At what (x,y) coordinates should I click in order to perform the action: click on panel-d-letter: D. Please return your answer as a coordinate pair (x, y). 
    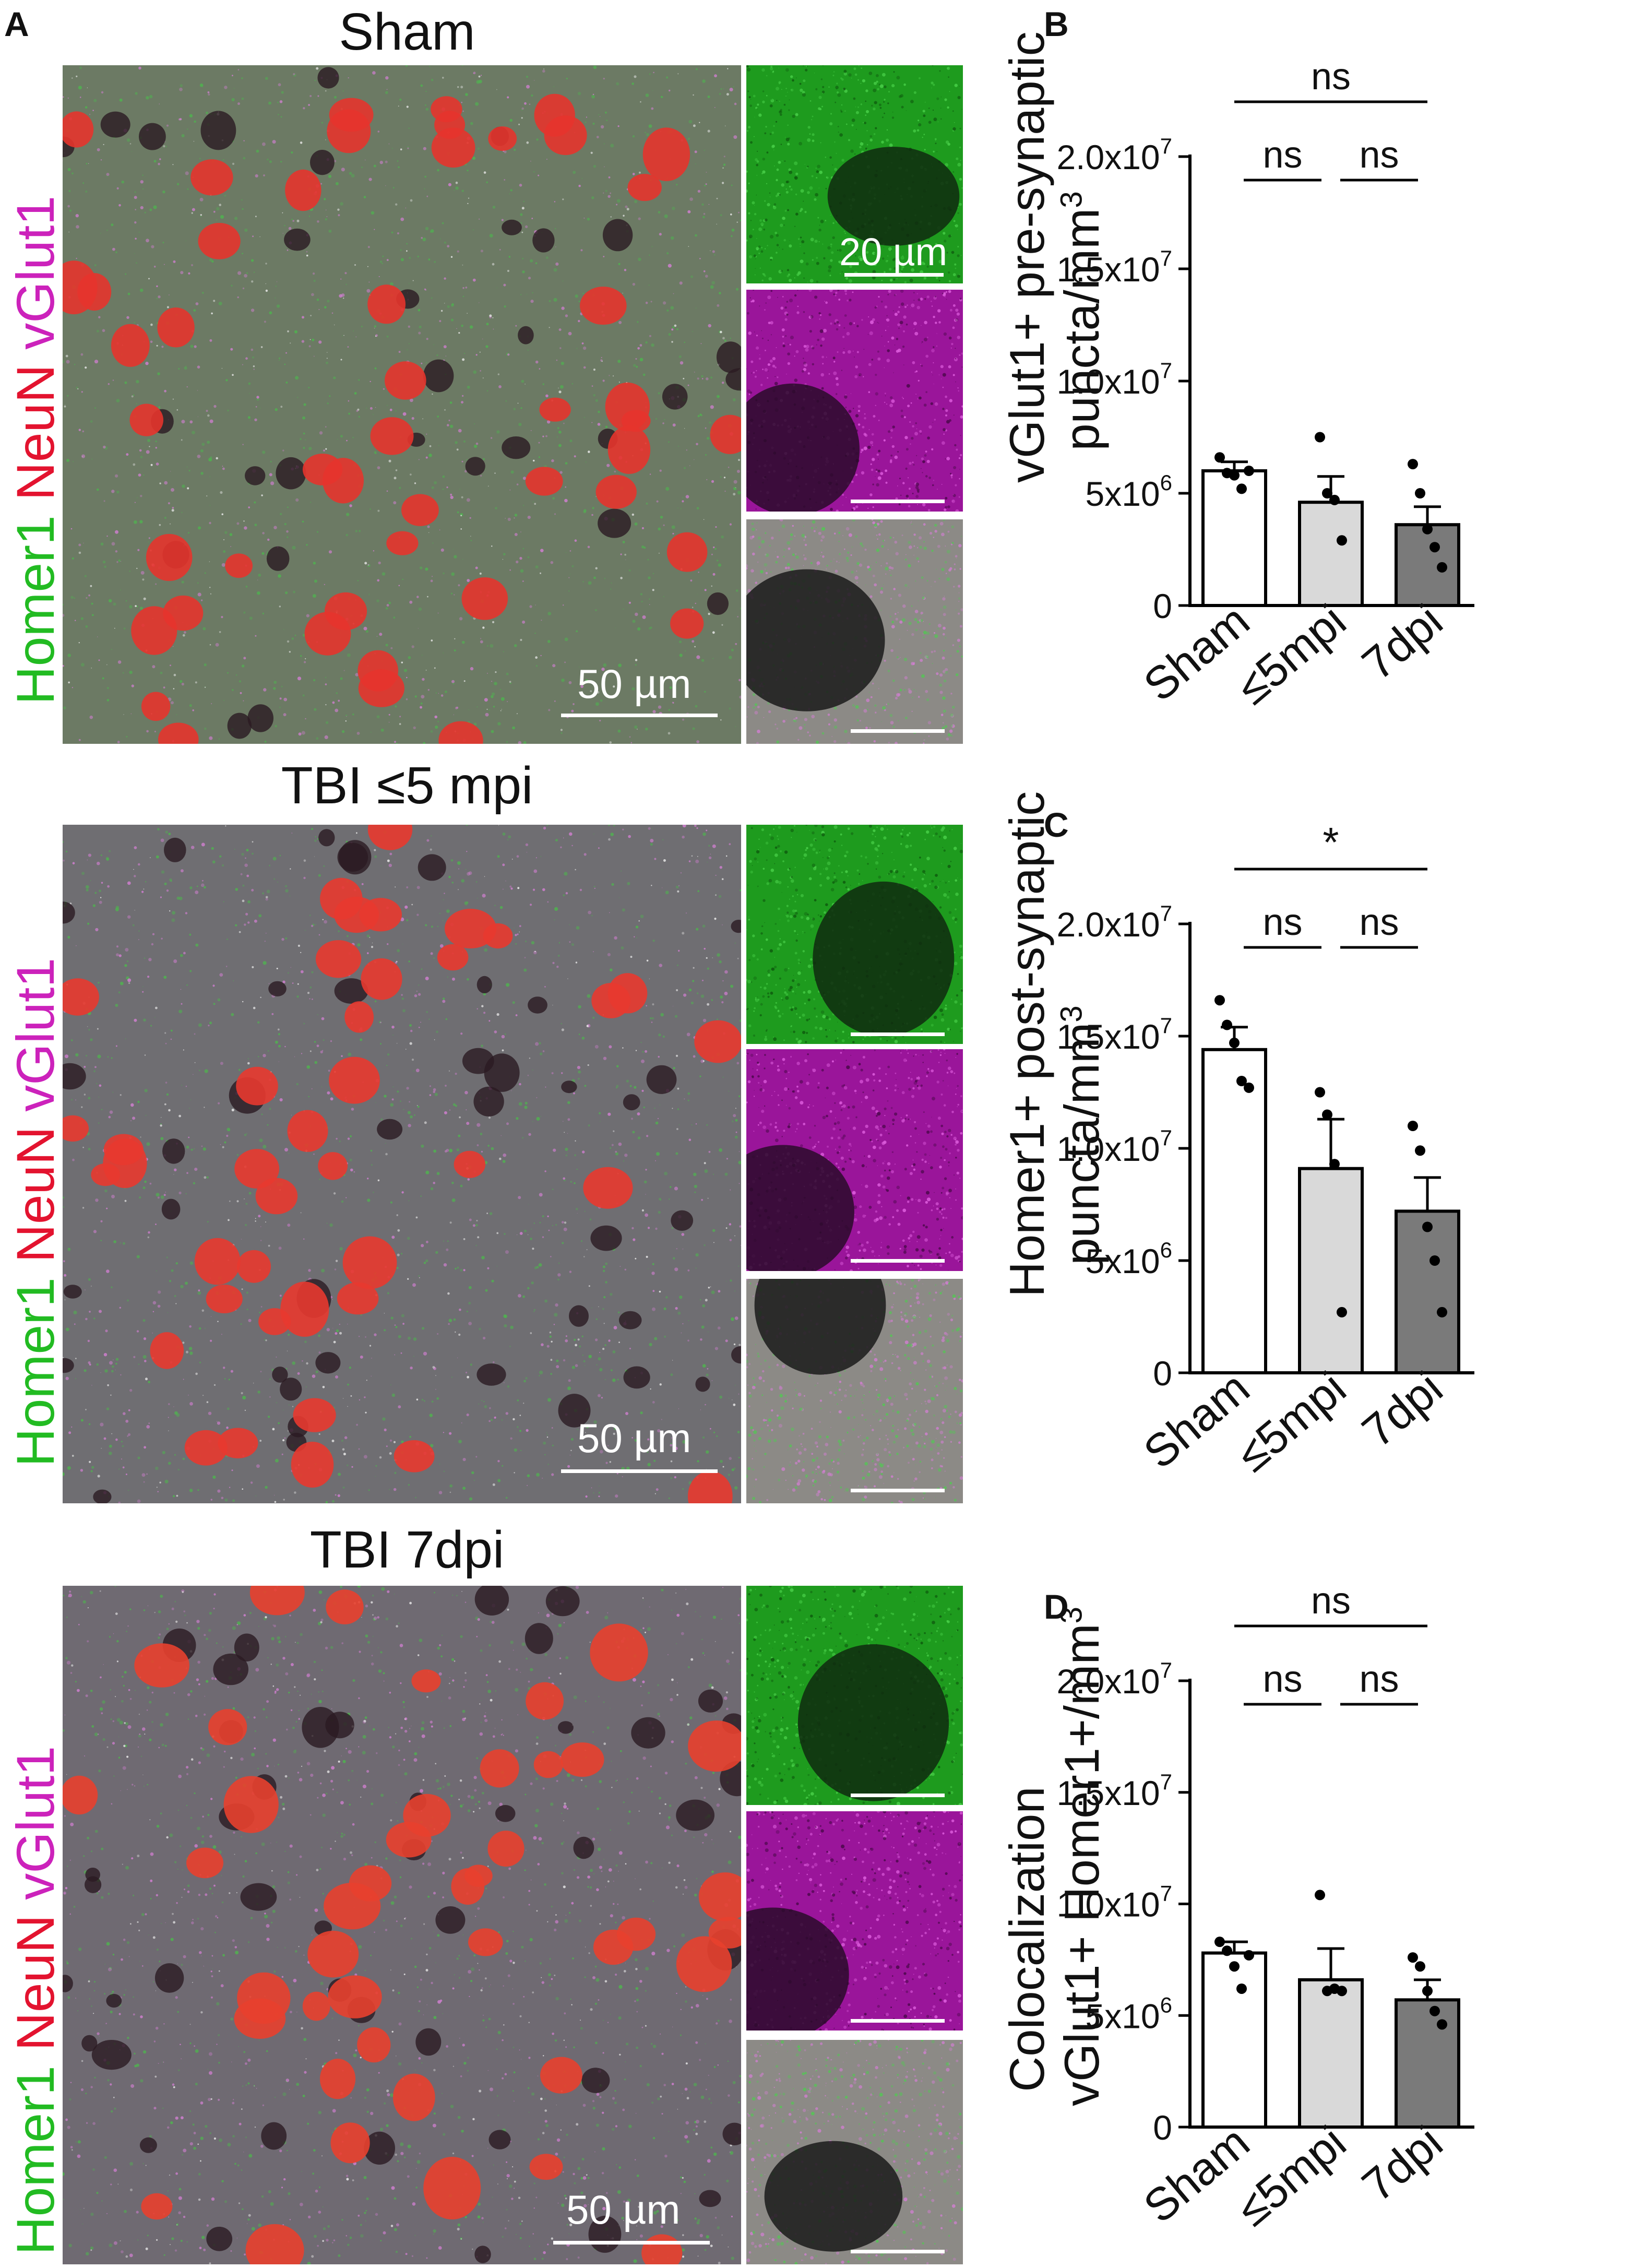
    Looking at the image, I should click on (1056, 1607).